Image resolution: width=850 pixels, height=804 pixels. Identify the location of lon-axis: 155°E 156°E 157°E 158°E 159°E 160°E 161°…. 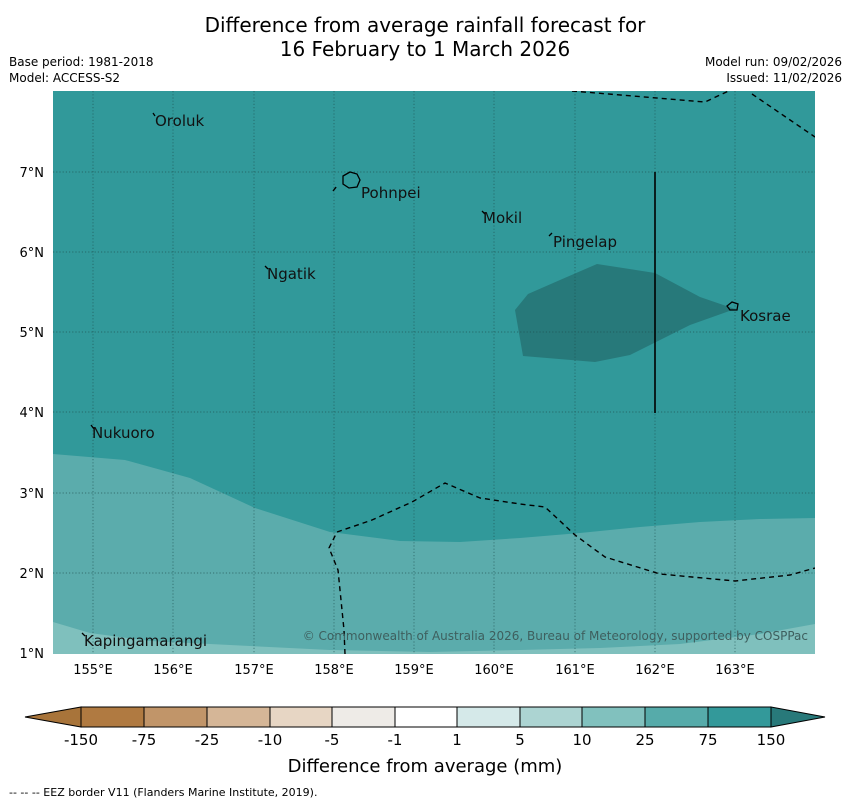
(414, 670).